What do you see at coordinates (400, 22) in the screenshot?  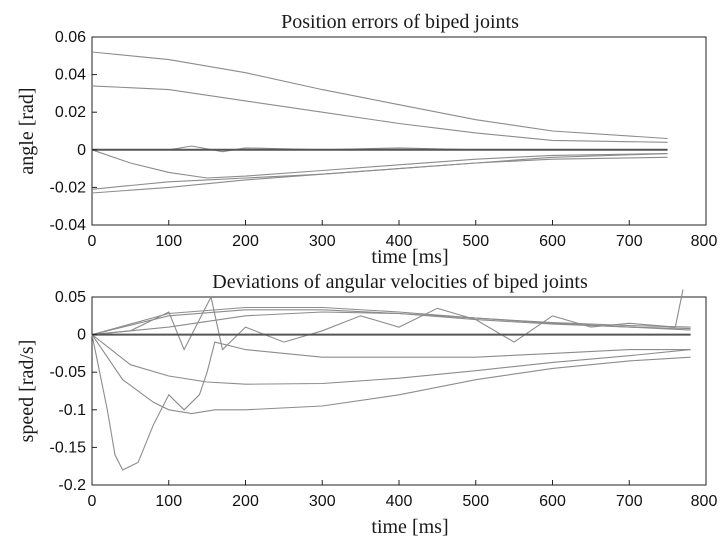 I see `chart-title: Position errors of biped joints` at bounding box center [400, 22].